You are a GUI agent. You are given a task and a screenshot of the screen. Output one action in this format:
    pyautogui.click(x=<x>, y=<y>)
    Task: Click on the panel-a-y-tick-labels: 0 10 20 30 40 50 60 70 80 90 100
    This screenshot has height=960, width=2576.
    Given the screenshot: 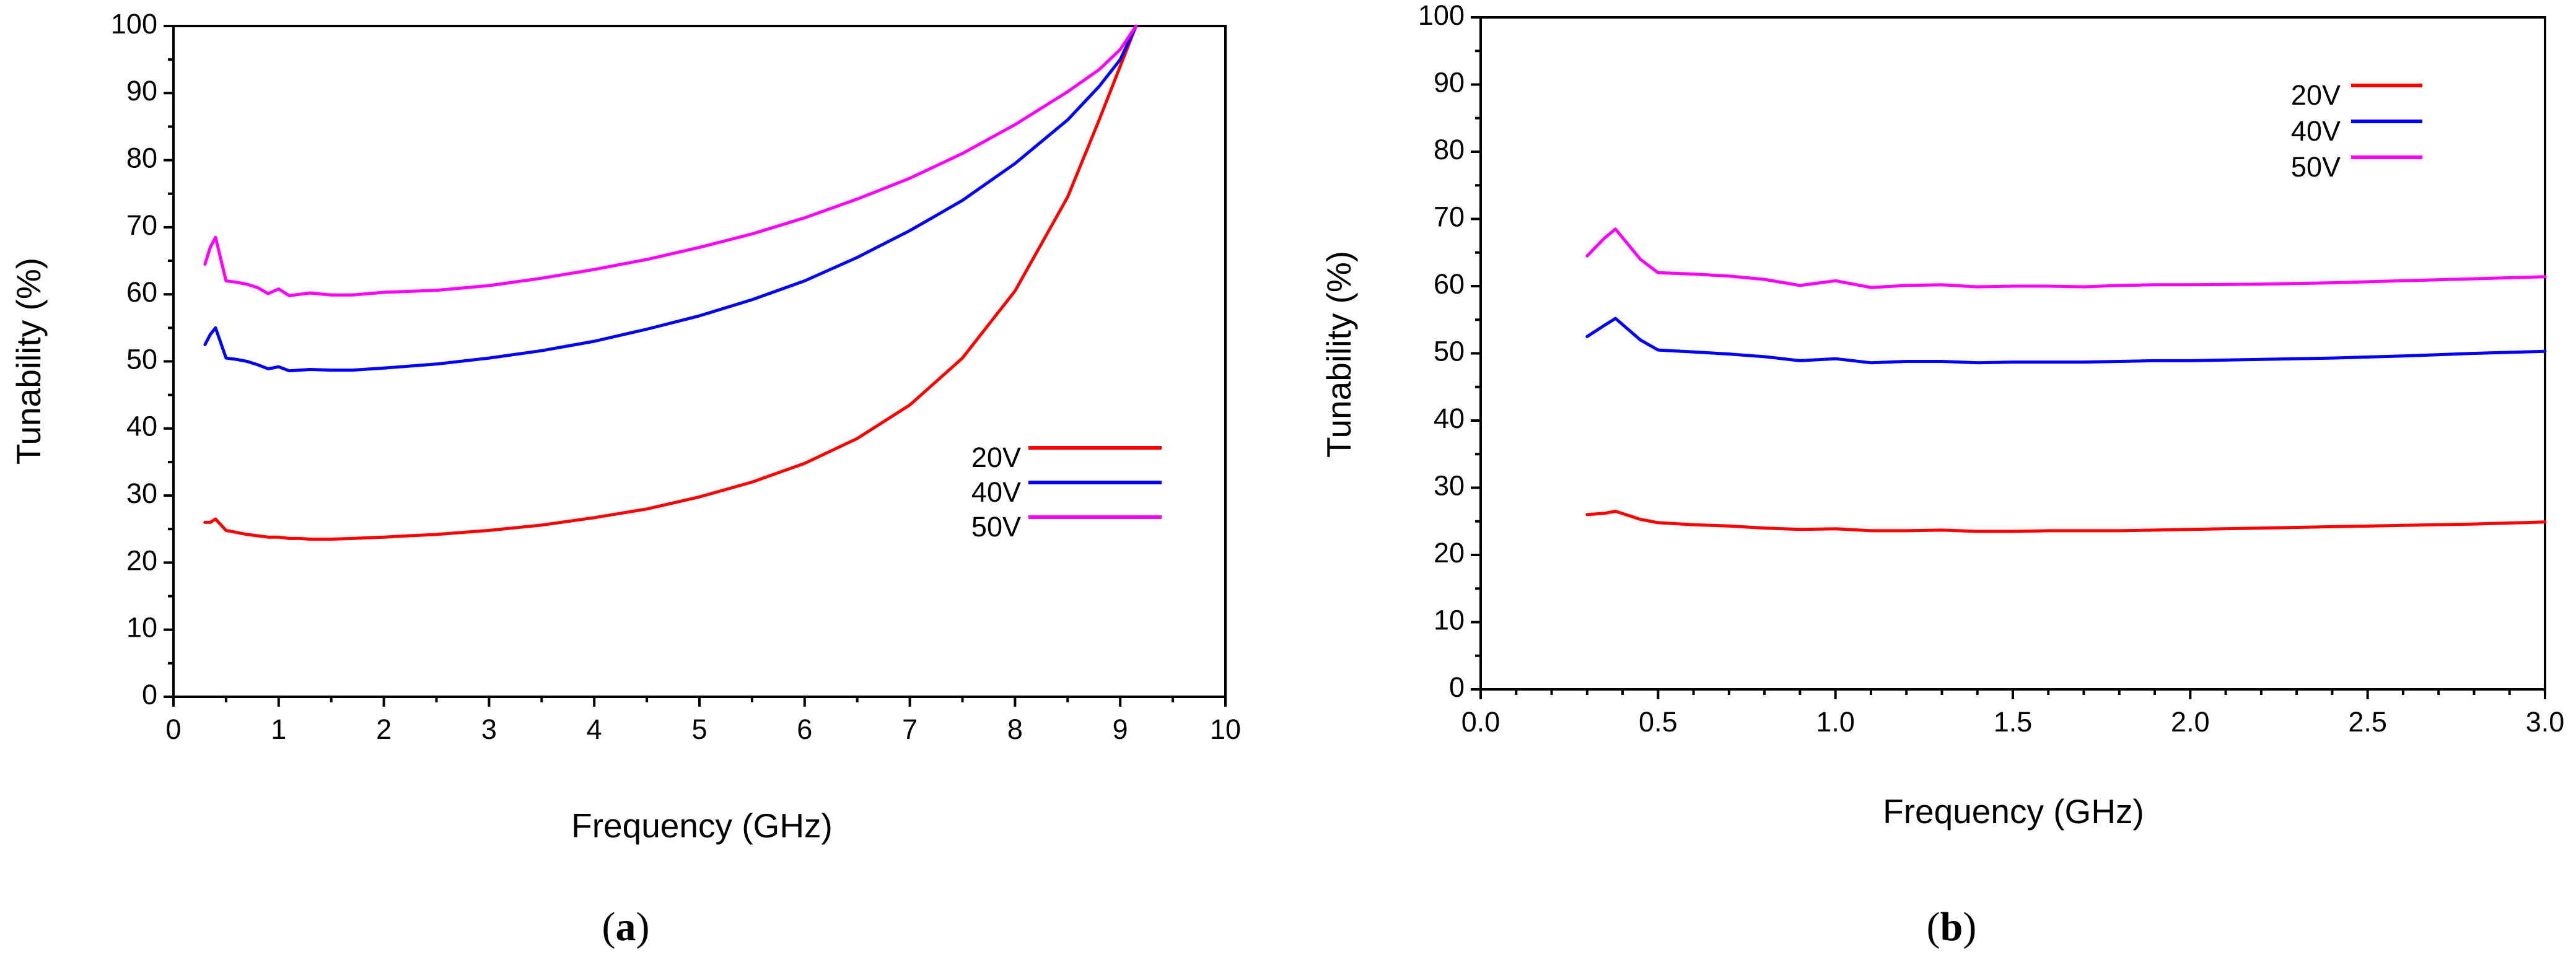 What is the action you would take?
    pyautogui.click(x=134, y=359)
    